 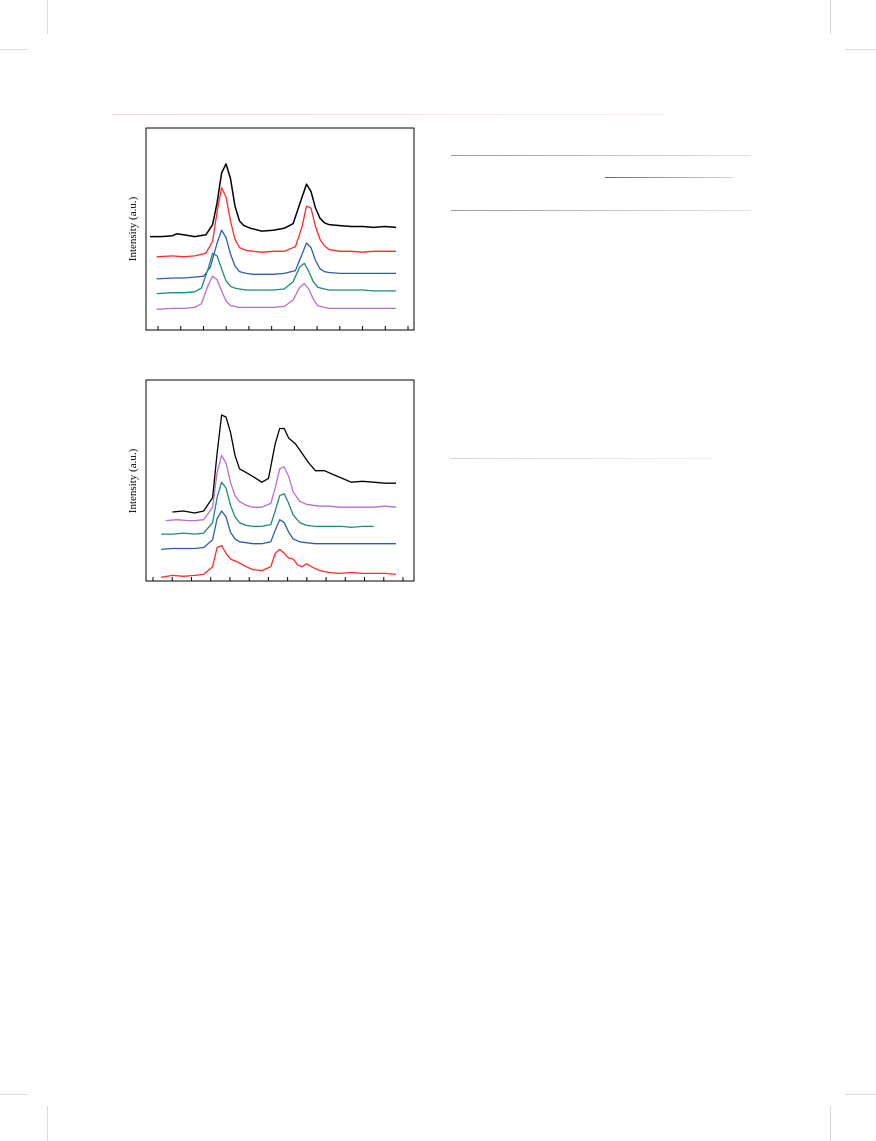 What do you see at coordinates (601, 210) in the screenshot?
I see `table-mid-rule` at bounding box center [601, 210].